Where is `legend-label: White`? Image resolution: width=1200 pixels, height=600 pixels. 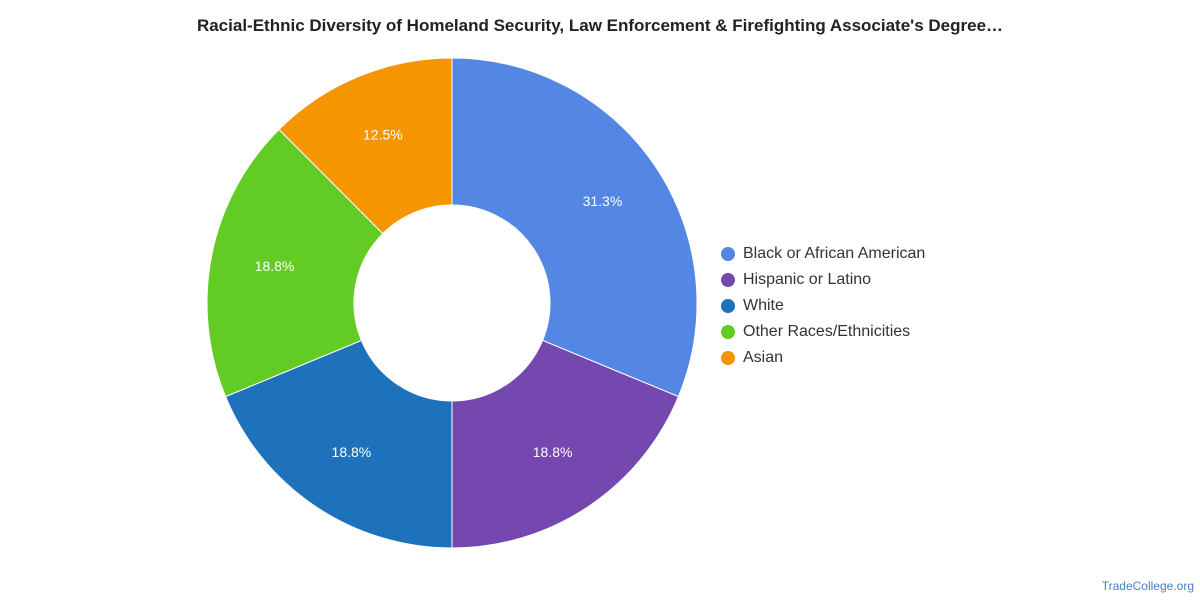
legend-label: White is located at coordinates (763, 305).